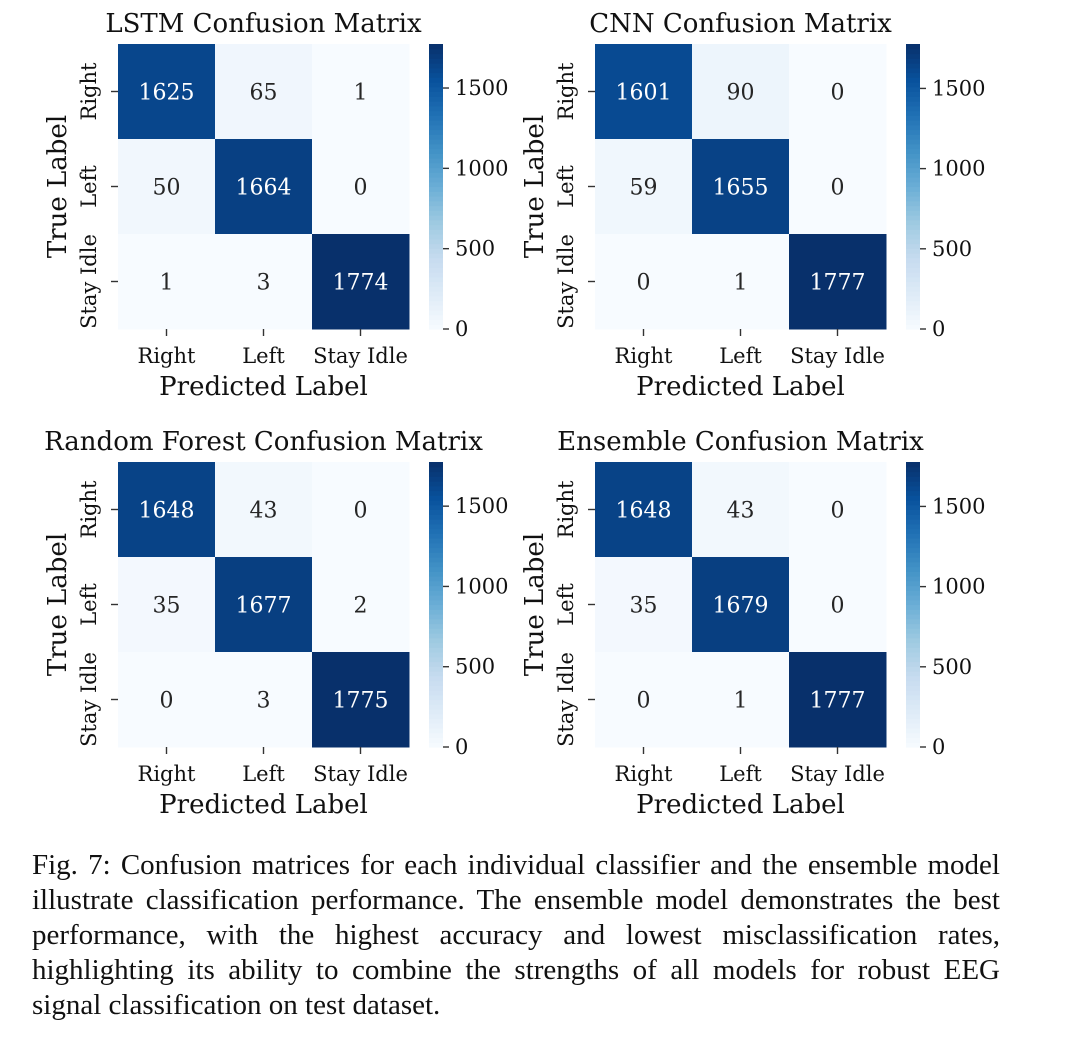  Describe the element at coordinates (566, 699) in the screenshot. I see `y-tick-label: Stay Idle` at that location.